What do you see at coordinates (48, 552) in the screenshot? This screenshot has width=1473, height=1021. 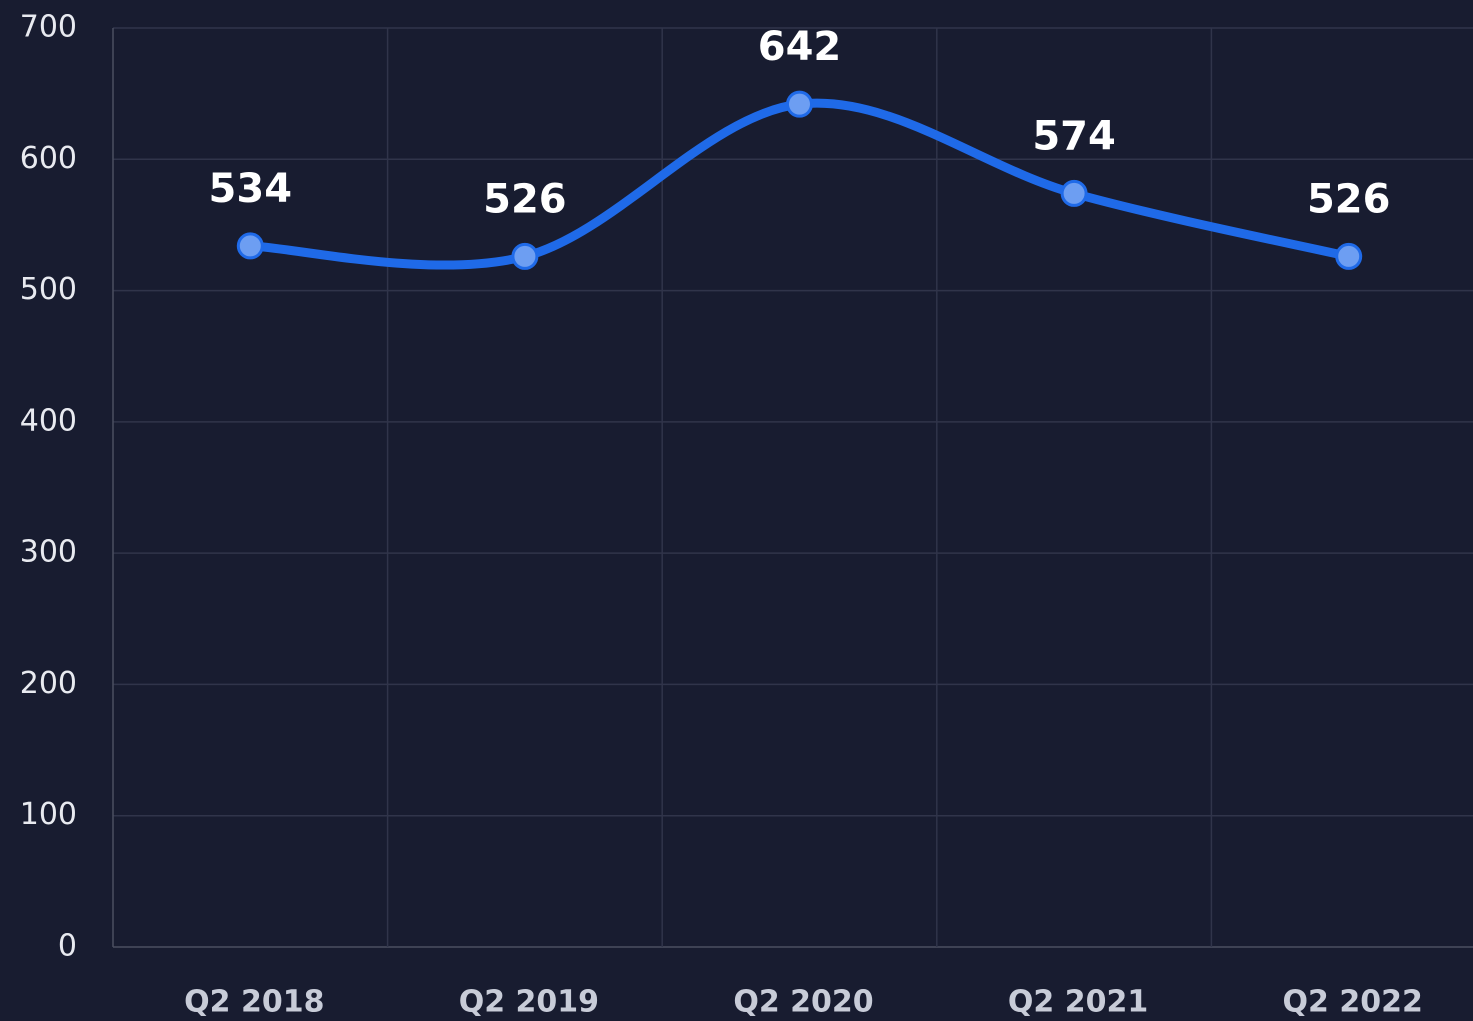 I see `y-tick-label: 300` at bounding box center [48, 552].